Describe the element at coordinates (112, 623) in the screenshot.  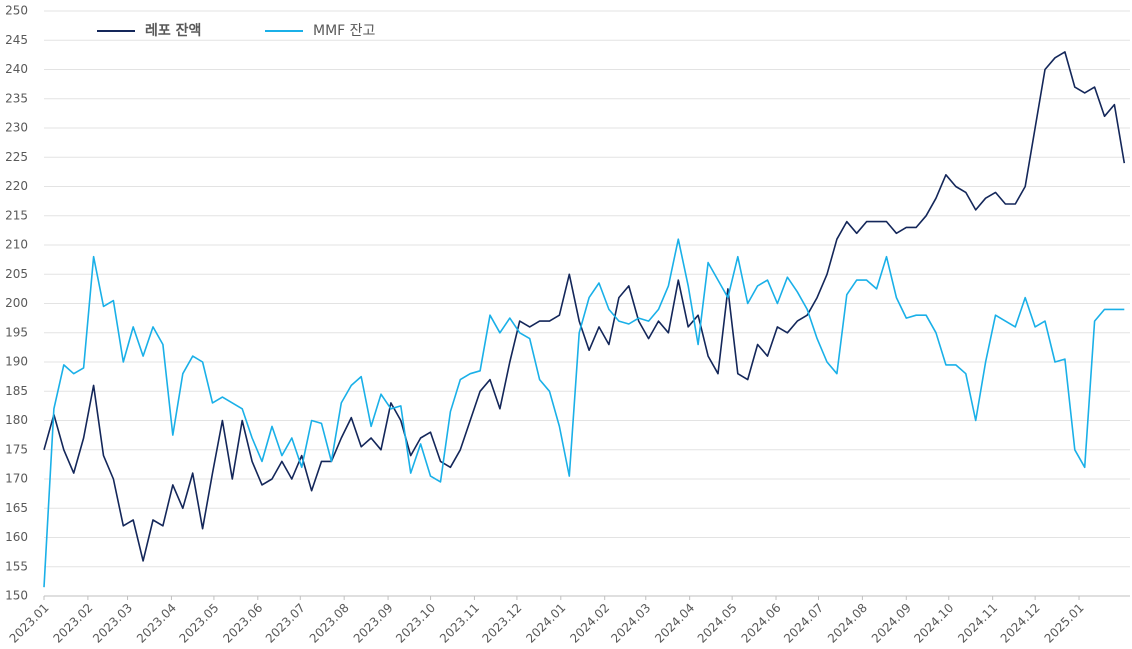
I see `x-tick-label: 2023.03` at that location.